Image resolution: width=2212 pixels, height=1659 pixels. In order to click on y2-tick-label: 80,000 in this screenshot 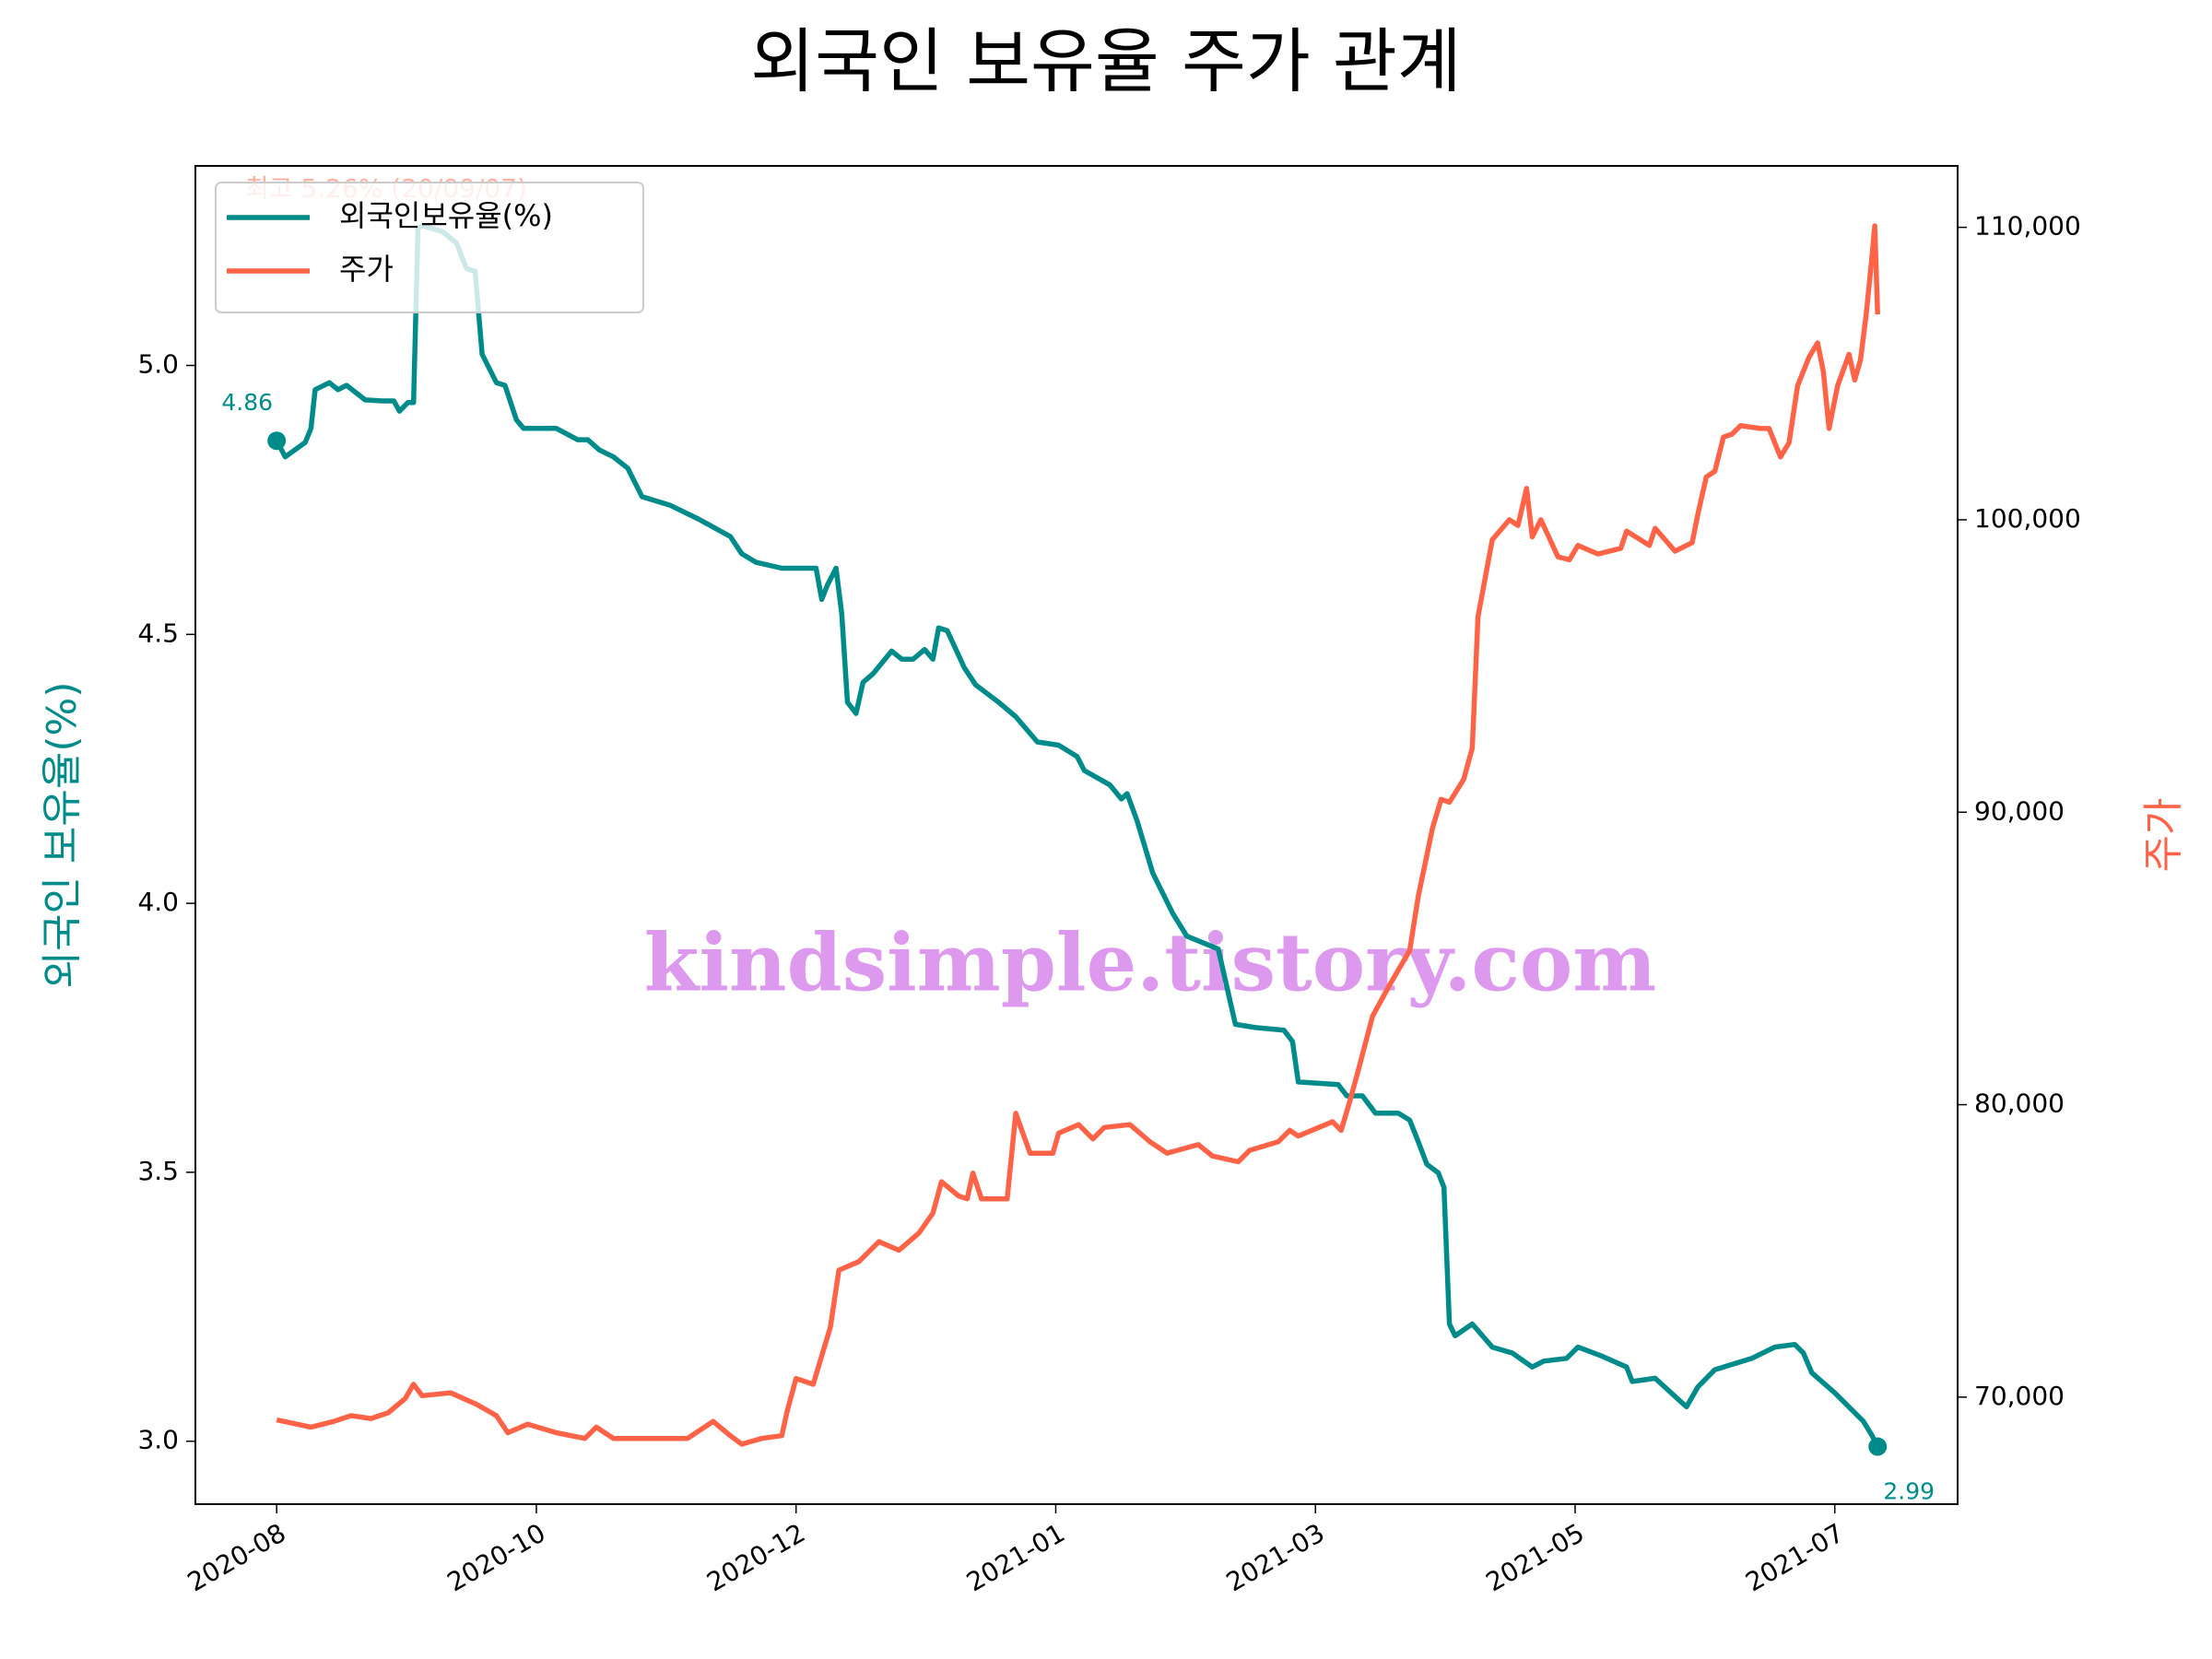, I will do `click(2019, 1103)`.